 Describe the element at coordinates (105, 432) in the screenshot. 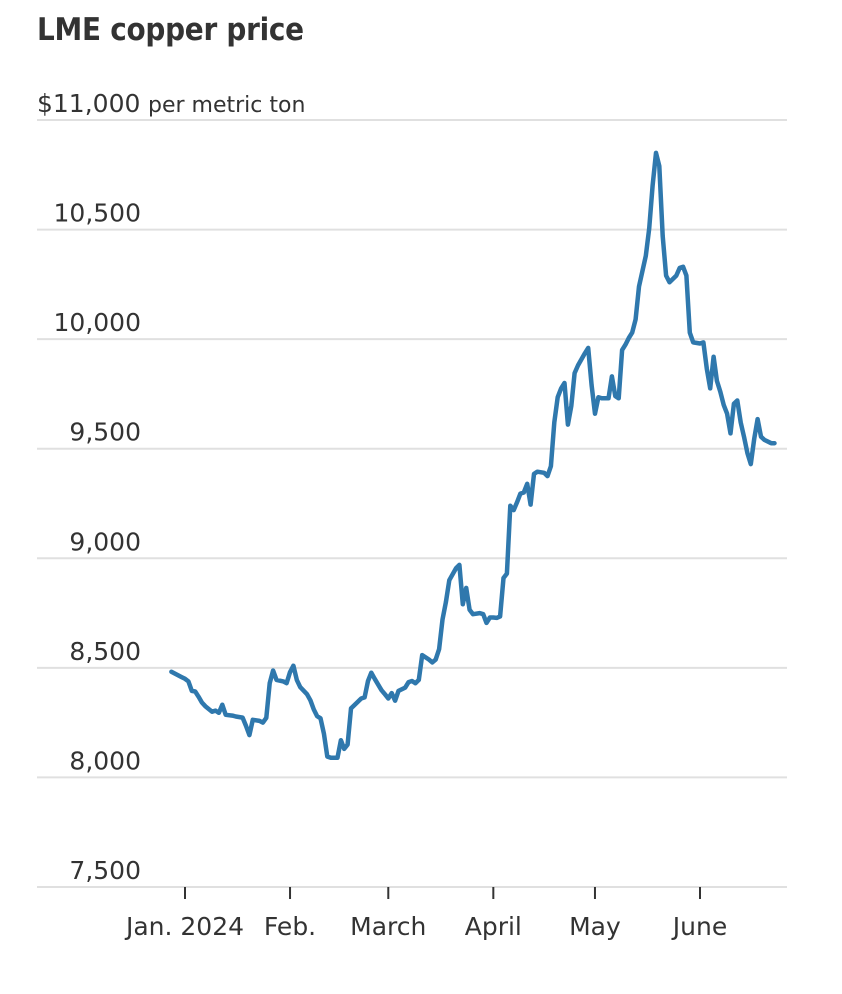

I see `y-tick-label: 9,500` at that location.